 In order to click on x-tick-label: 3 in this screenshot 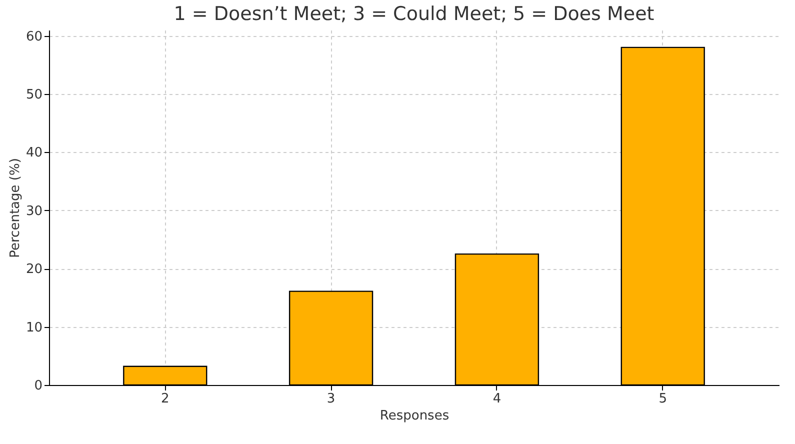, I will do `click(331, 399)`.